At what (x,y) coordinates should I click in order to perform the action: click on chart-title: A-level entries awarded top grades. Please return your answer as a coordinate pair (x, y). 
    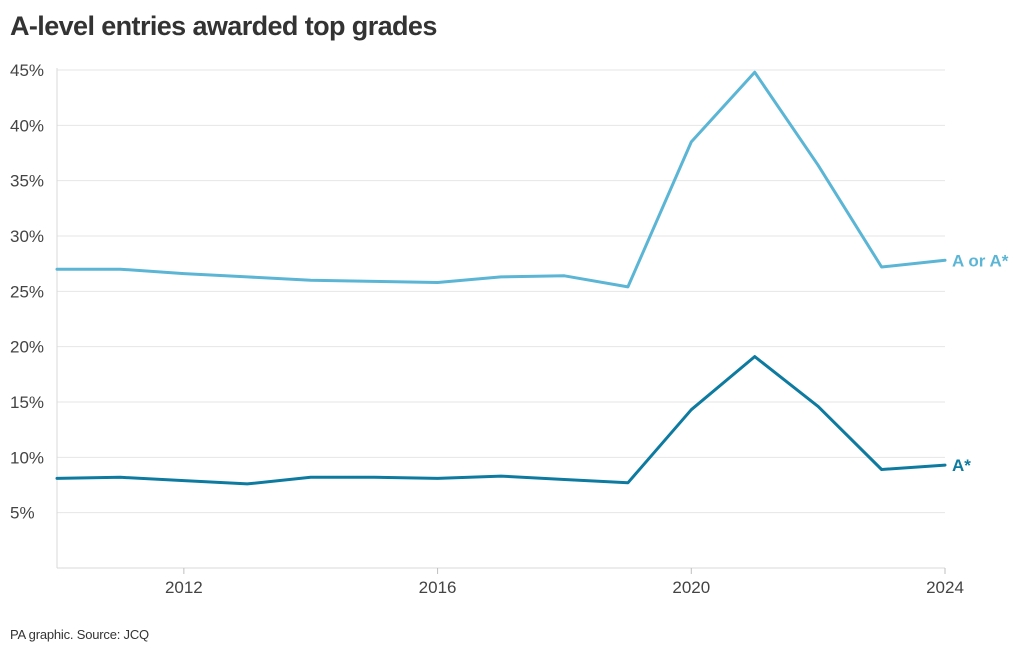
    Looking at the image, I should click on (223, 26).